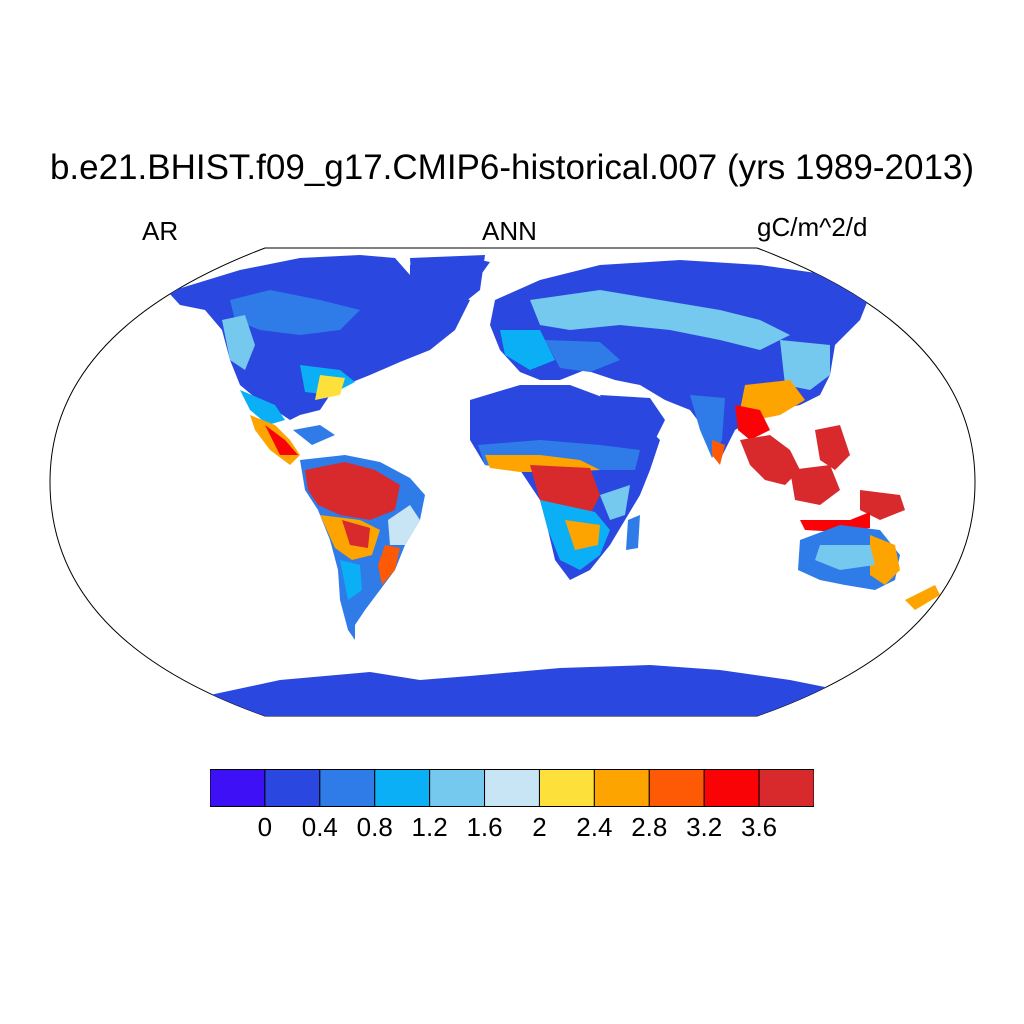  Describe the element at coordinates (822, 478) in the screenshot. I see `southeast-asia` at that location.